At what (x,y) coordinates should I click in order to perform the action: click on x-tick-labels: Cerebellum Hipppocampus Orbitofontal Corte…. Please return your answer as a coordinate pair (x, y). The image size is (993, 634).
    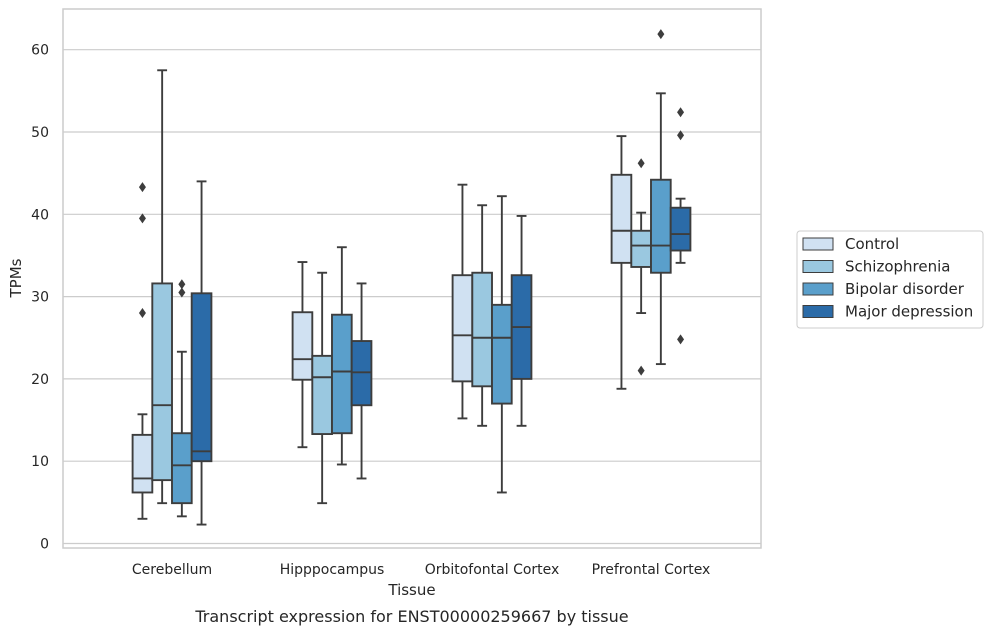
    Looking at the image, I should click on (421, 570).